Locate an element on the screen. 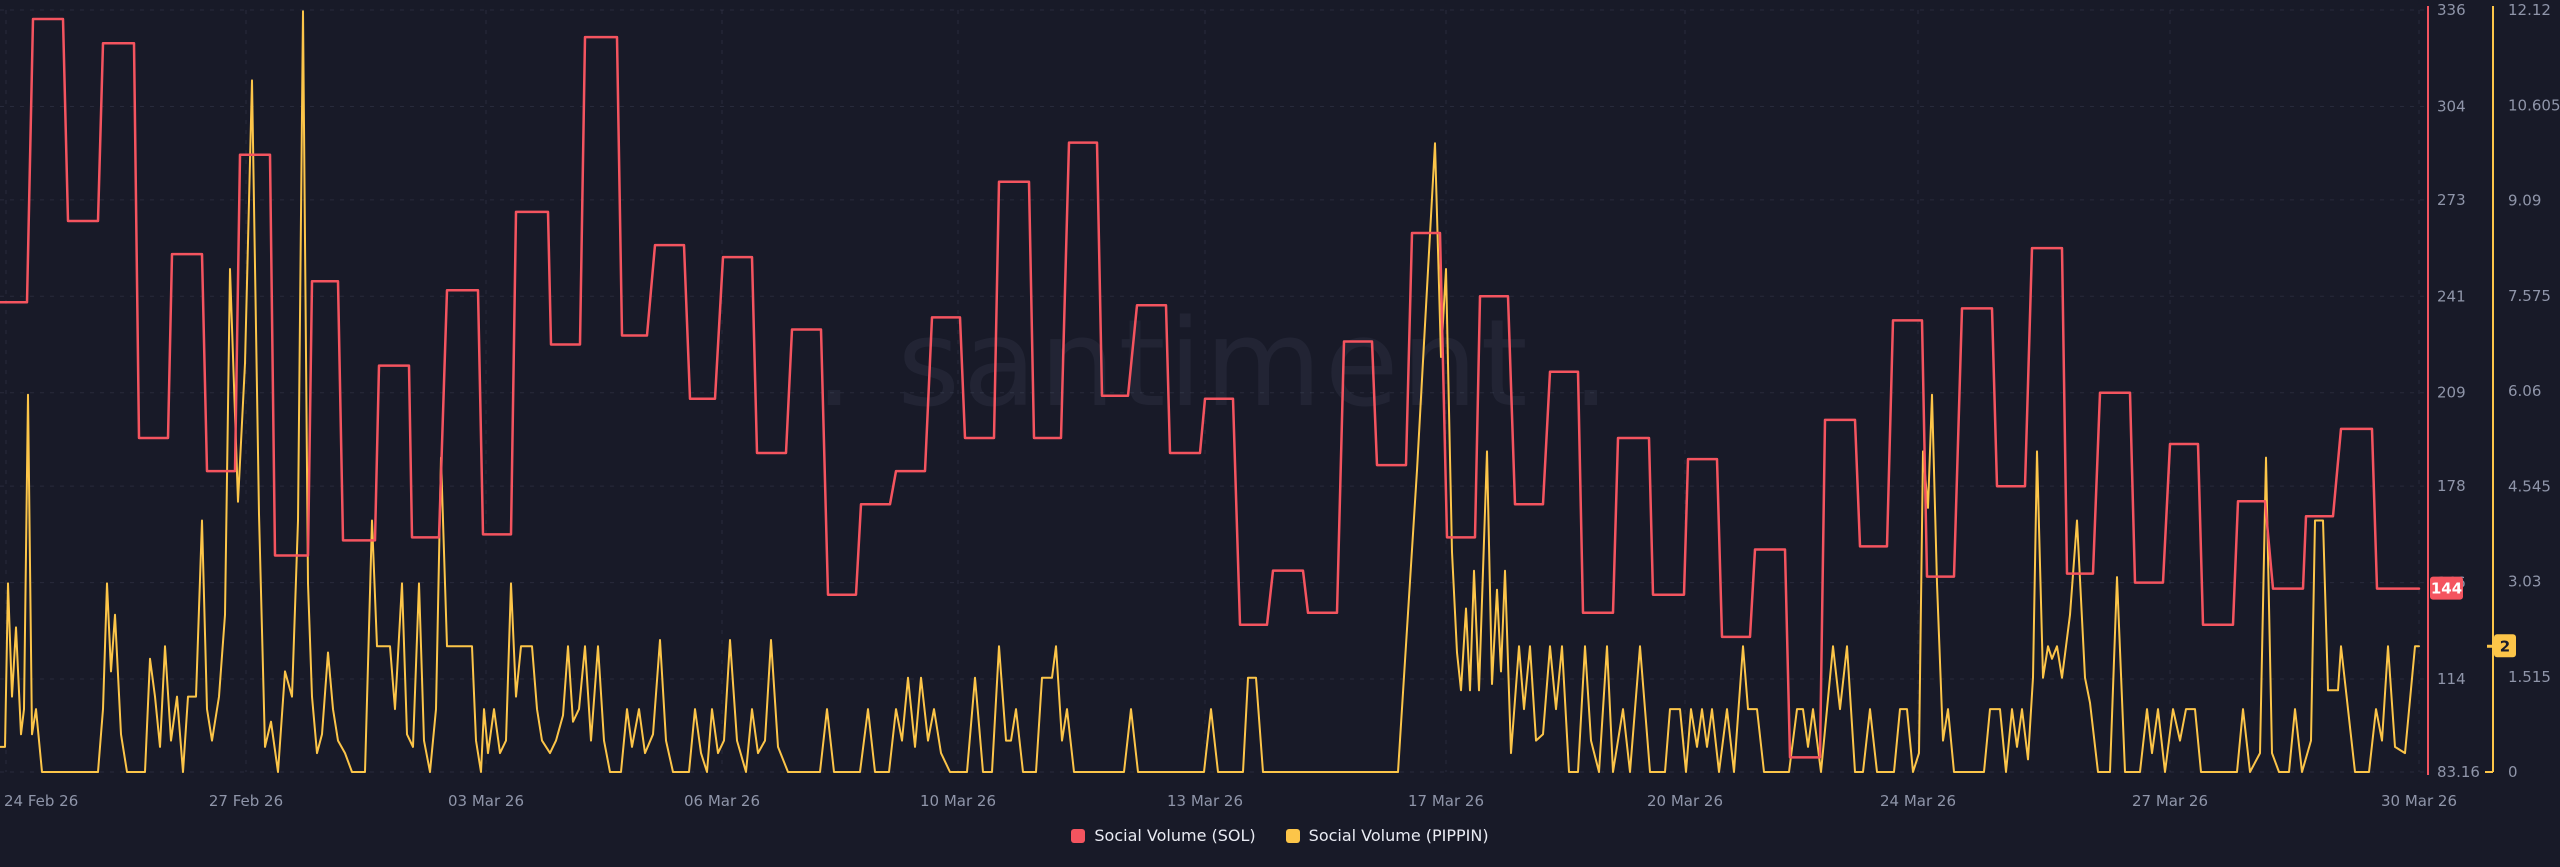  pippin-swatch-icon is located at coordinates (1292, 835).